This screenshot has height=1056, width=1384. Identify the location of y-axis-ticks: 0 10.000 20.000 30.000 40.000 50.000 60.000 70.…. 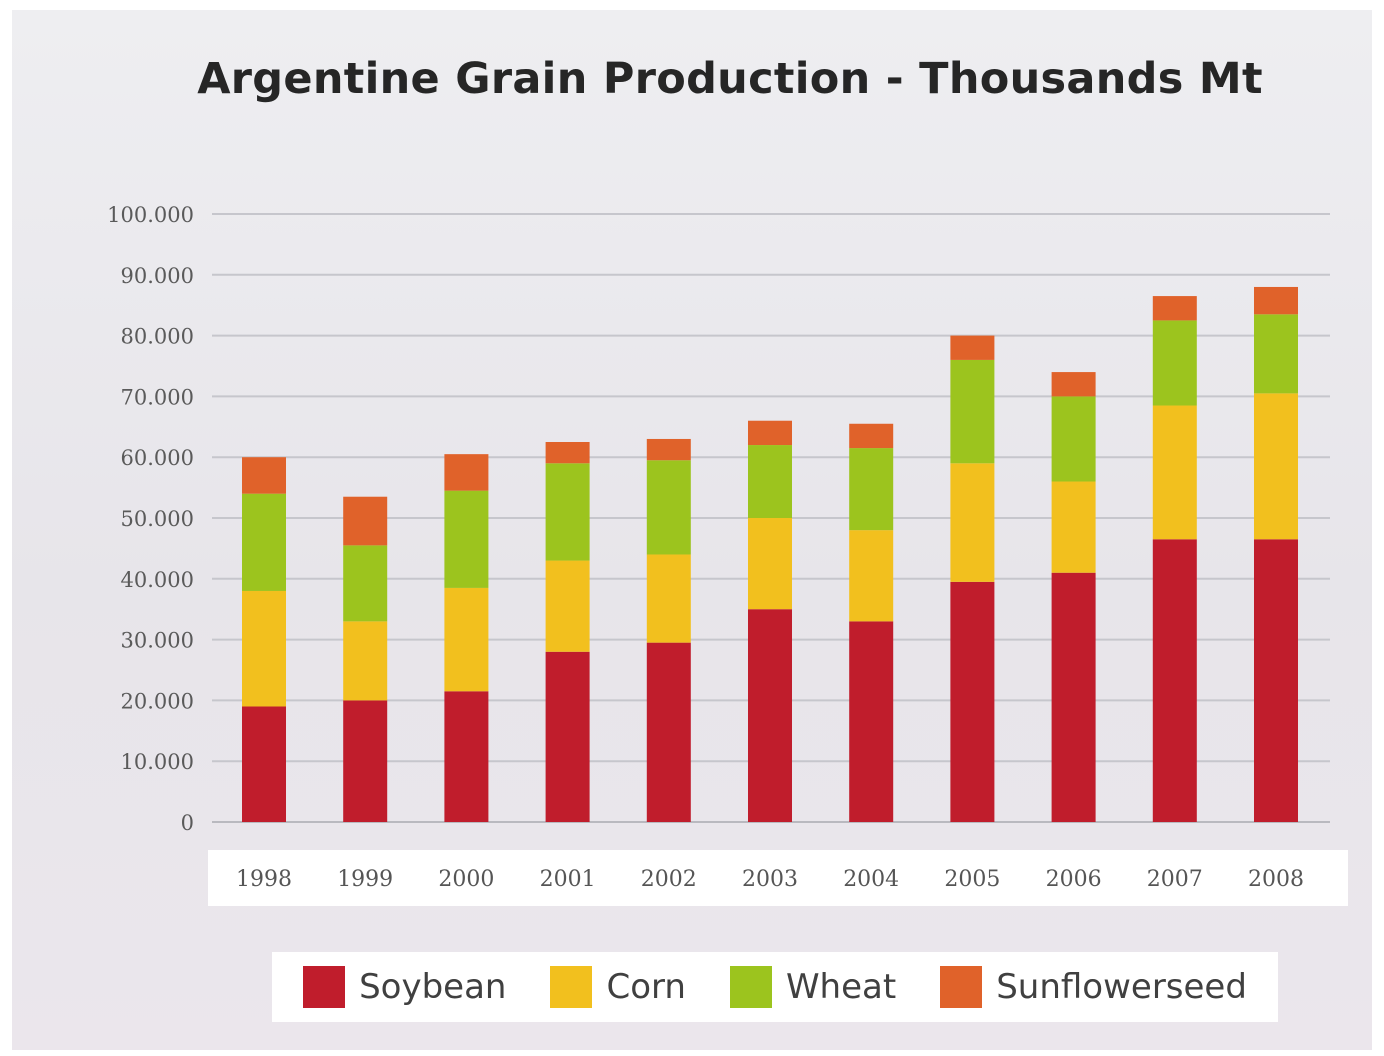
(150, 519).